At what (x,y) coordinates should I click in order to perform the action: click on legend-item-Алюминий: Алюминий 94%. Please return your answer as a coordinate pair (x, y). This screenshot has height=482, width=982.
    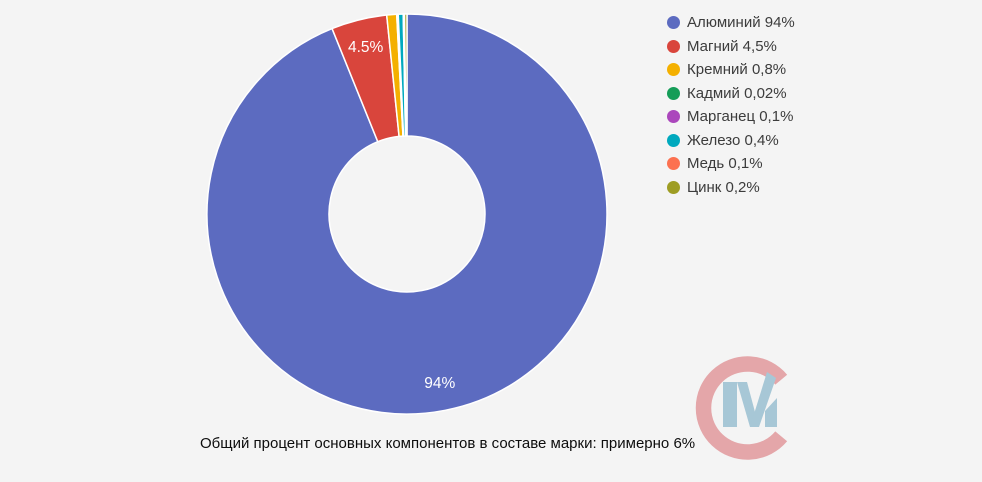
    Looking at the image, I should click on (731, 23).